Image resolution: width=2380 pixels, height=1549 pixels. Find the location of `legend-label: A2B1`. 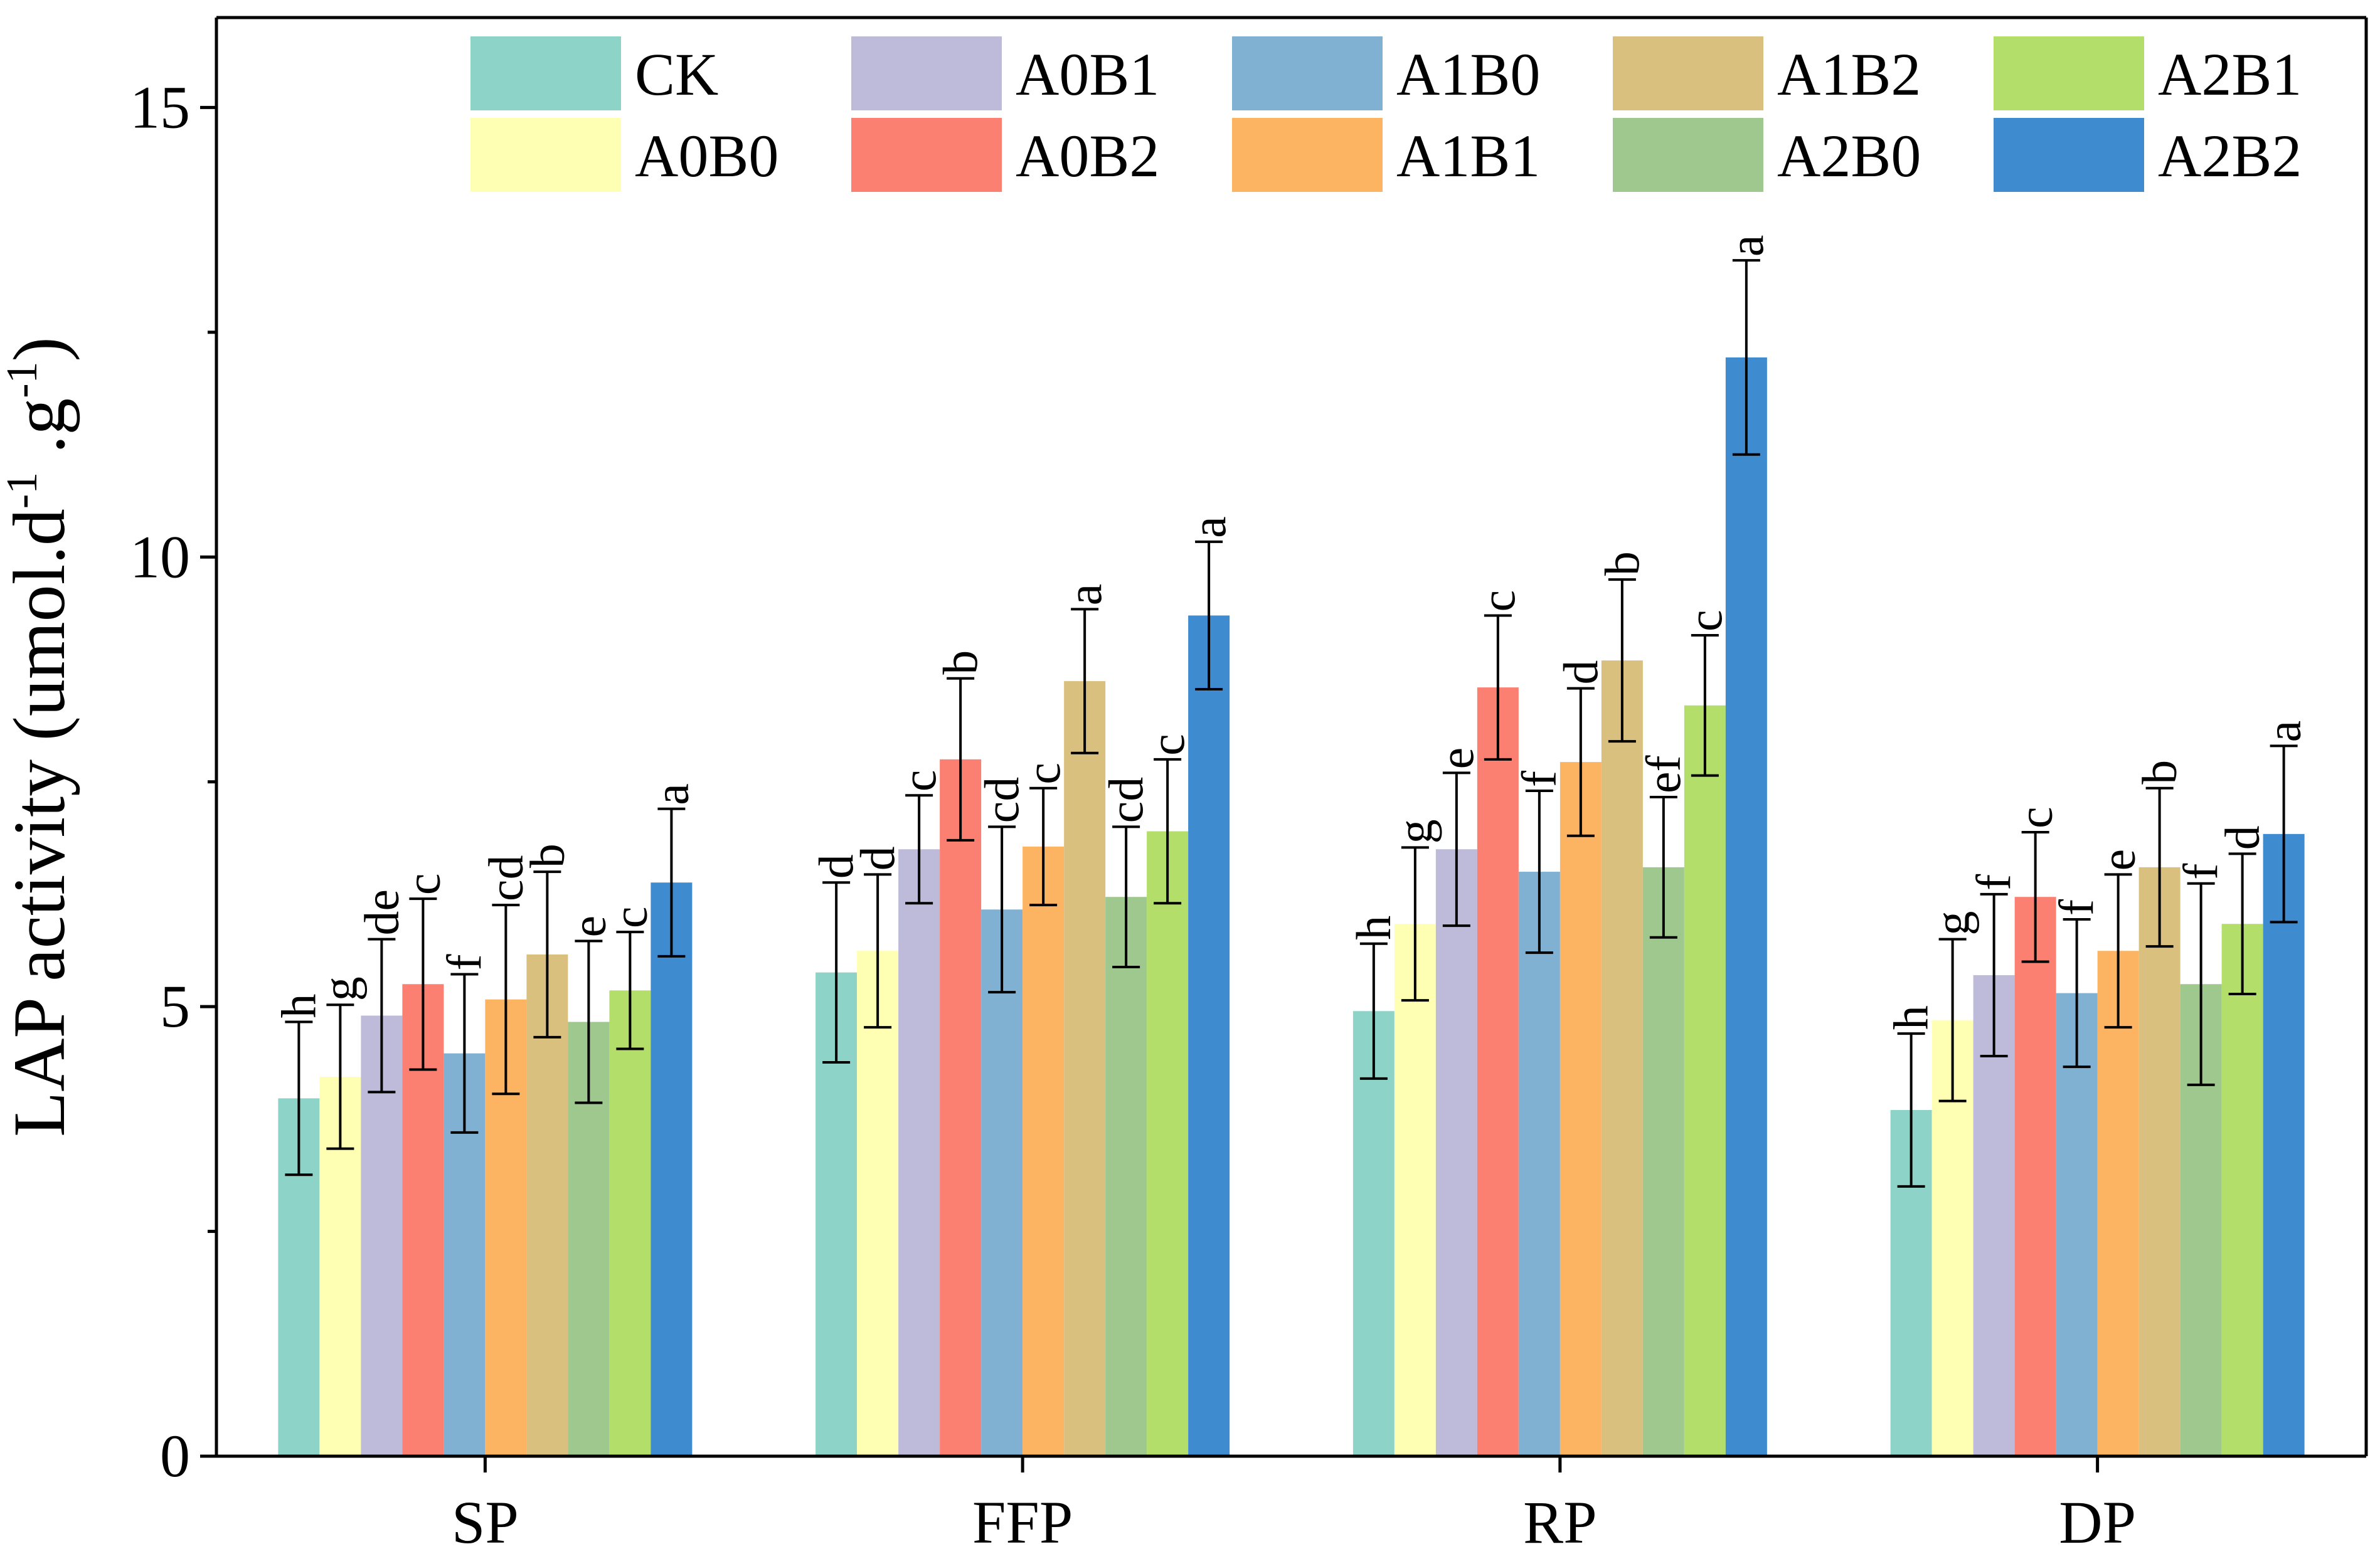

legend-label: A2B1 is located at coordinates (2230, 75).